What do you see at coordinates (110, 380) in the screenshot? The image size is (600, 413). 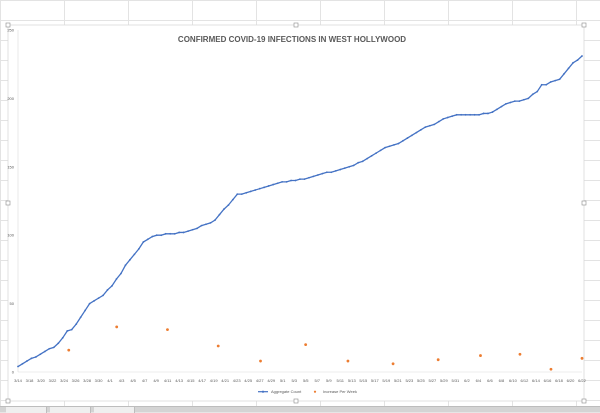 I see `x-tick-label: 4/1` at bounding box center [110, 380].